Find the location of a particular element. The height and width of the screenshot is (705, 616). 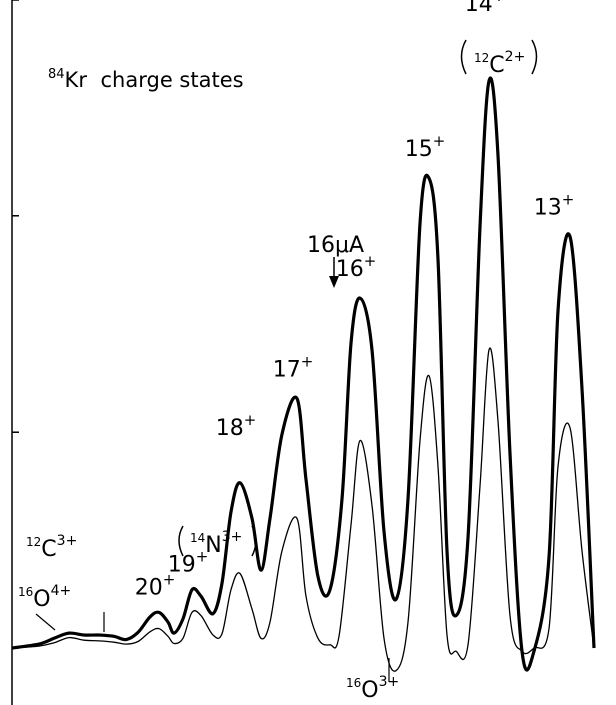

chart-annotation-title: 84Kr charge states is located at coordinates (146, 79).